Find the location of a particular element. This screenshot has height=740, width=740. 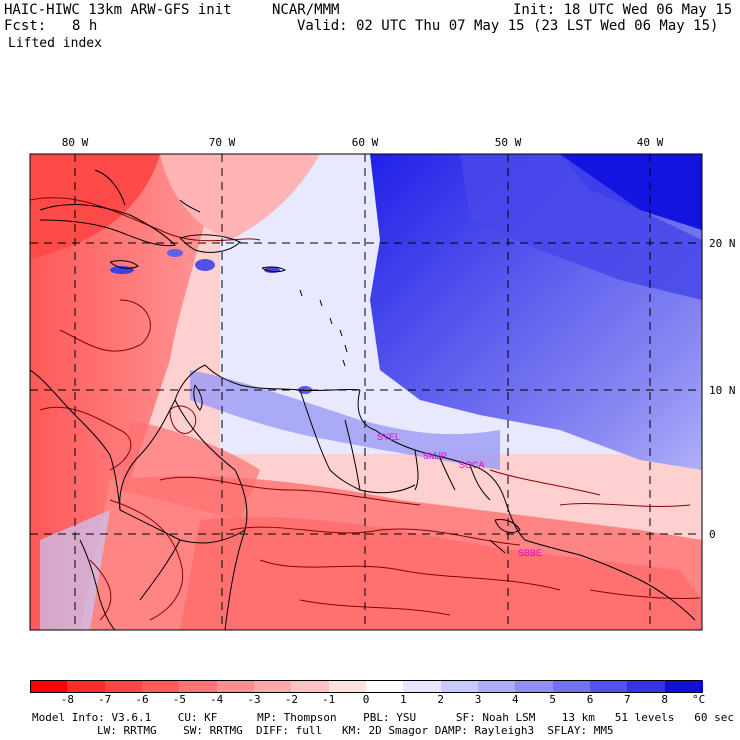

colorbar-label: -2 is located at coordinates (291, 699).